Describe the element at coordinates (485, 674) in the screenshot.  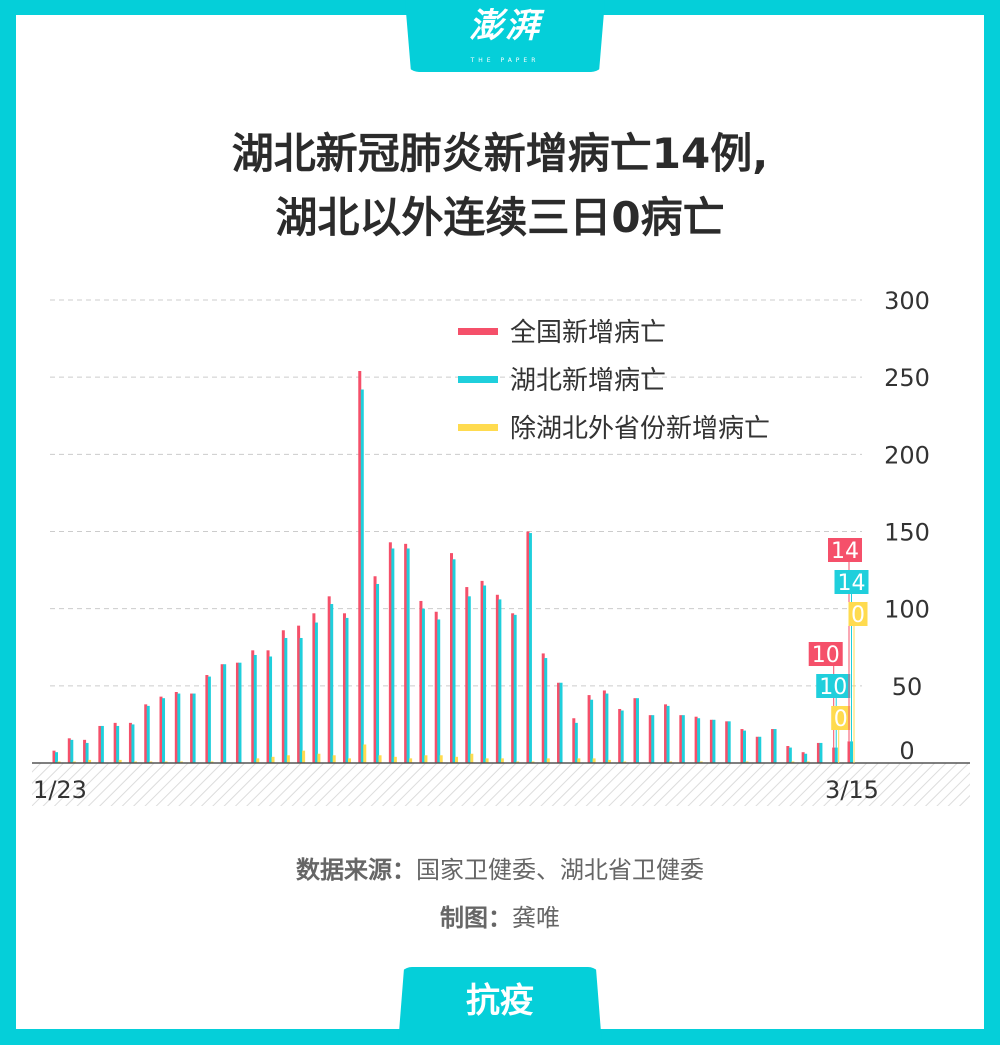
I see `bar-hubei-2/20` at that location.